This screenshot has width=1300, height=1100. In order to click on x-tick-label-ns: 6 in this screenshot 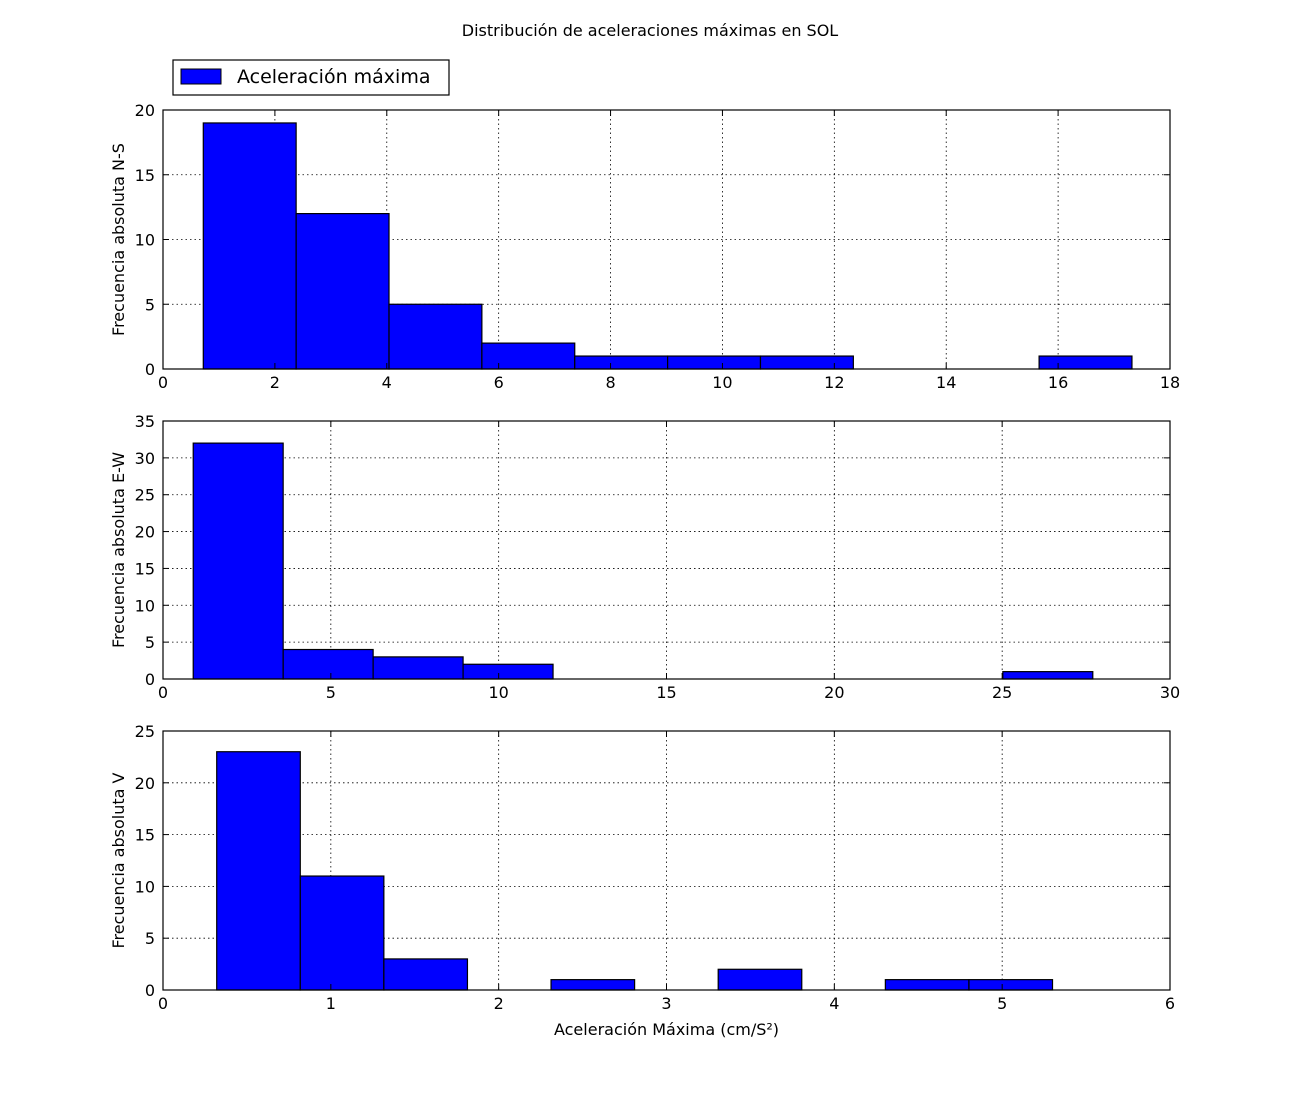, I will do `click(499, 382)`.